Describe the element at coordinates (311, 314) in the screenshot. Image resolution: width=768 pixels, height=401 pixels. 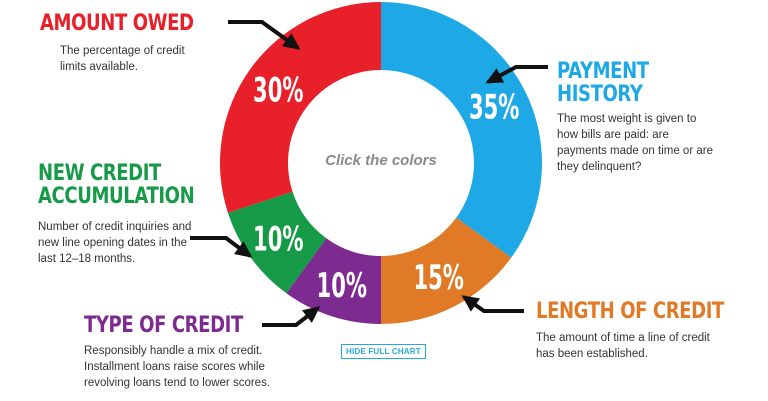
I see `arrow-type-of-credit-head` at that location.